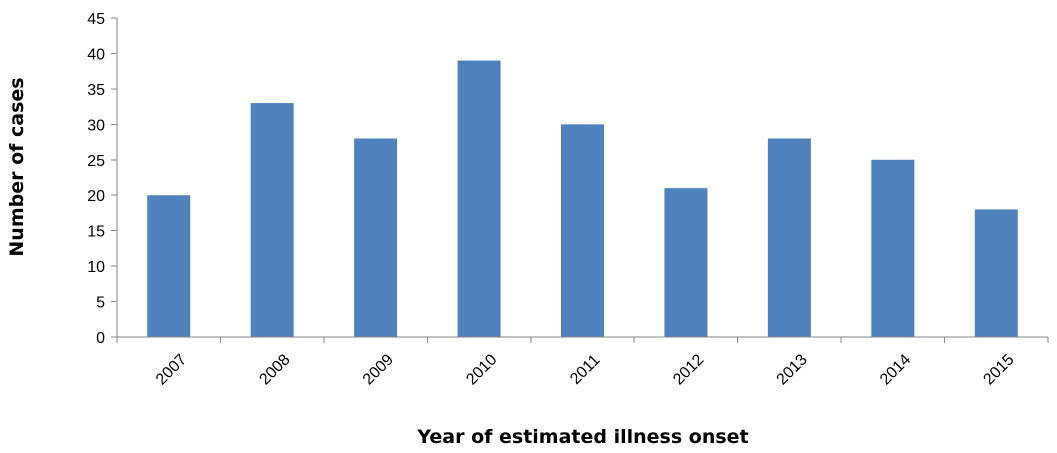 Image resolution: width=1057 pixels, height=453 pixels. I want to click on x-axis-ticks: 2007 2008 2009 2010 2011 2012 2013 2014 2015, so click(585, 369).